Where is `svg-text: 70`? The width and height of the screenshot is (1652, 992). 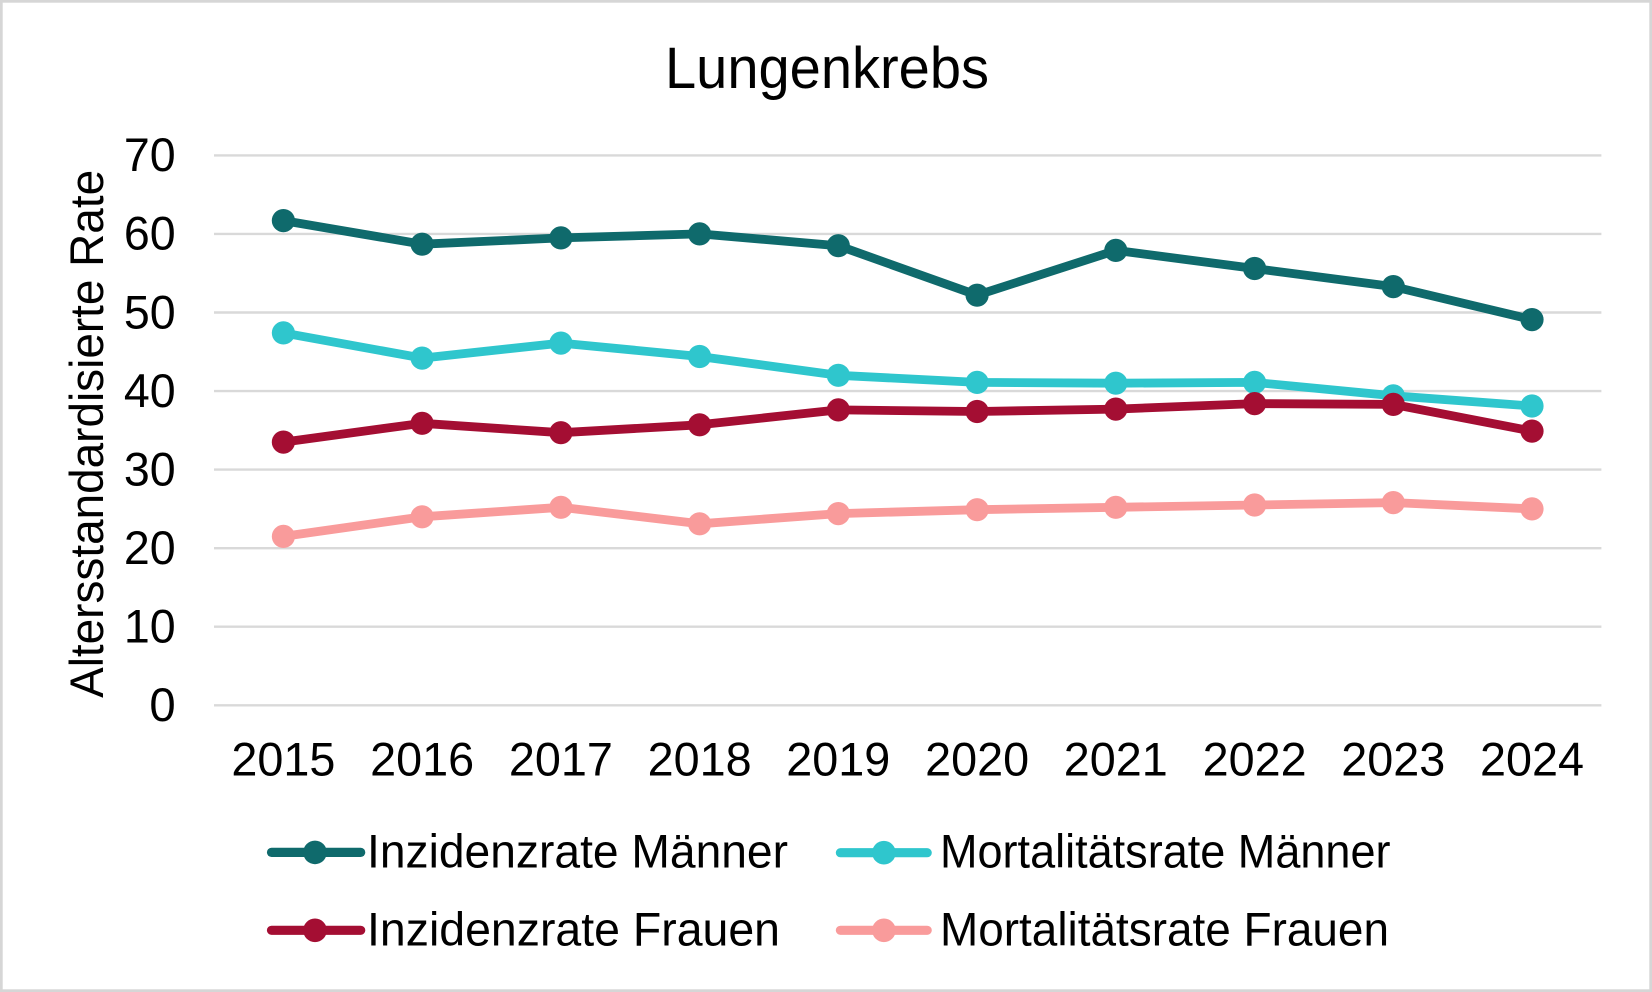 svg-text: 70 is located at coordinates (150, 154).